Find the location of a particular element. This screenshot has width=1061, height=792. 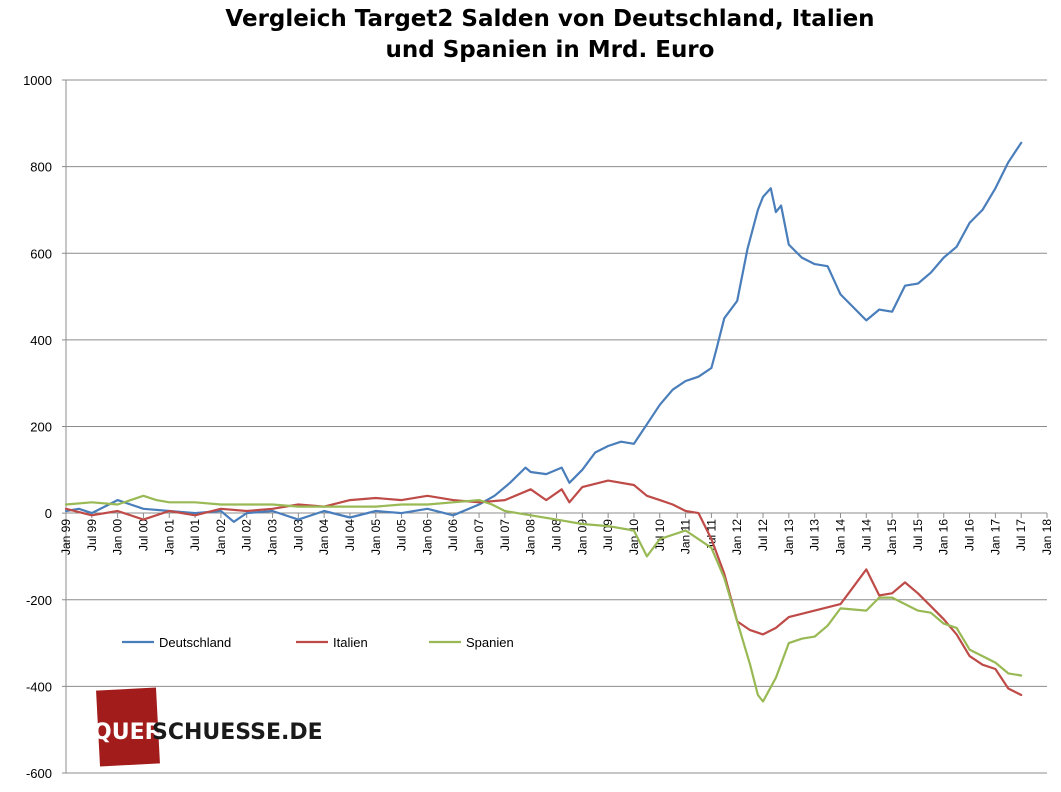

x-tick-label: Jan 18 is located at coordinates (1047, 537).